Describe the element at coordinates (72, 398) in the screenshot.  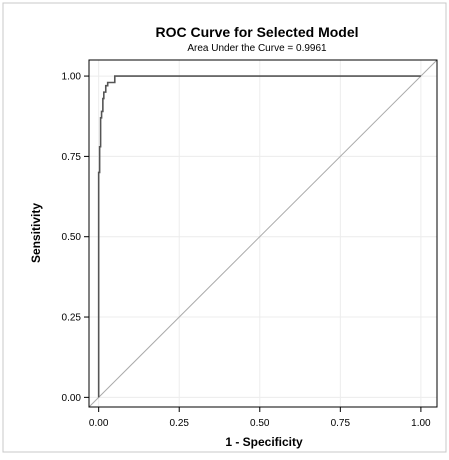
I see `y-tick-label: 0.00` at that location.